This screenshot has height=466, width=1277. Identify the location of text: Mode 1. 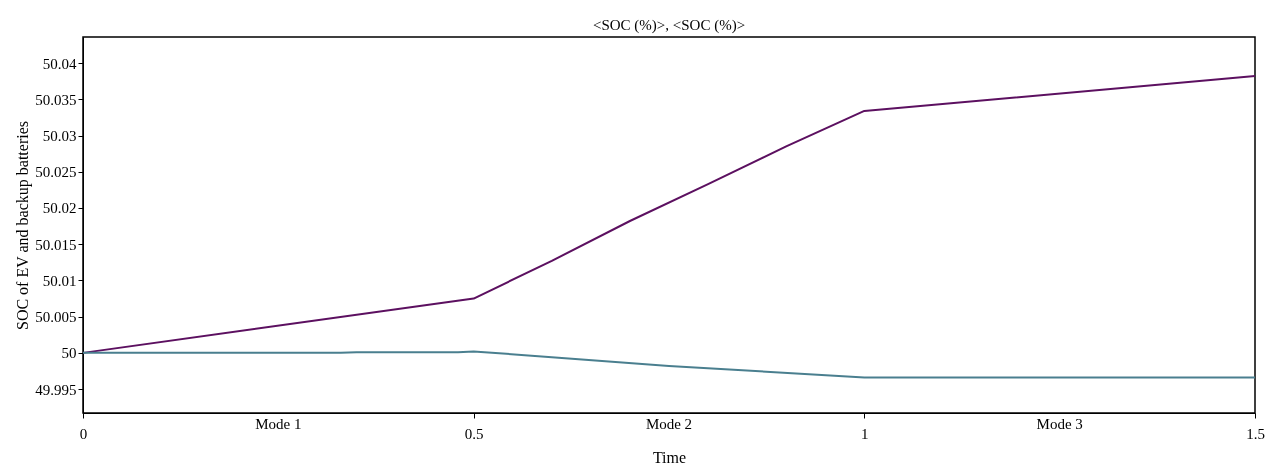
(278, 424).